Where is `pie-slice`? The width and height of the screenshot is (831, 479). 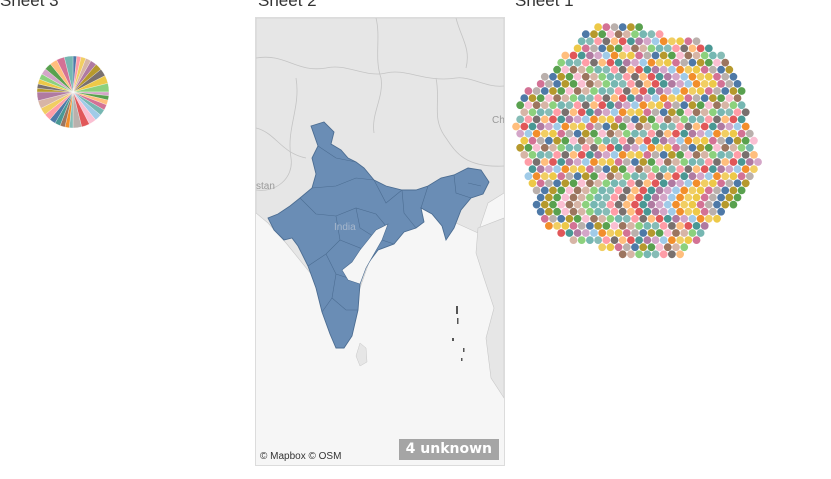
pie-slice is located at coordinates (69, 74).